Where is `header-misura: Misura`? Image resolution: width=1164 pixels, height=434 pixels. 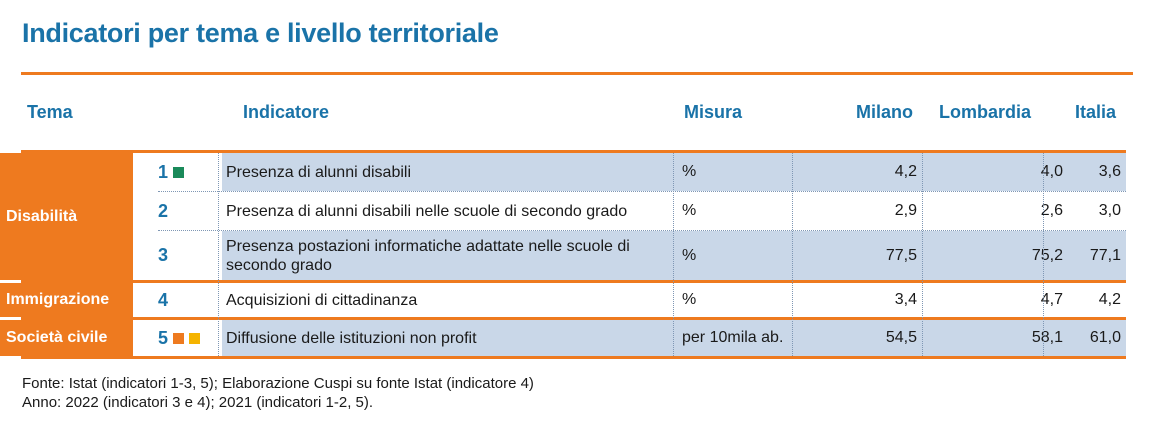 header-misura: Misura is located at coordinates (713, 112).